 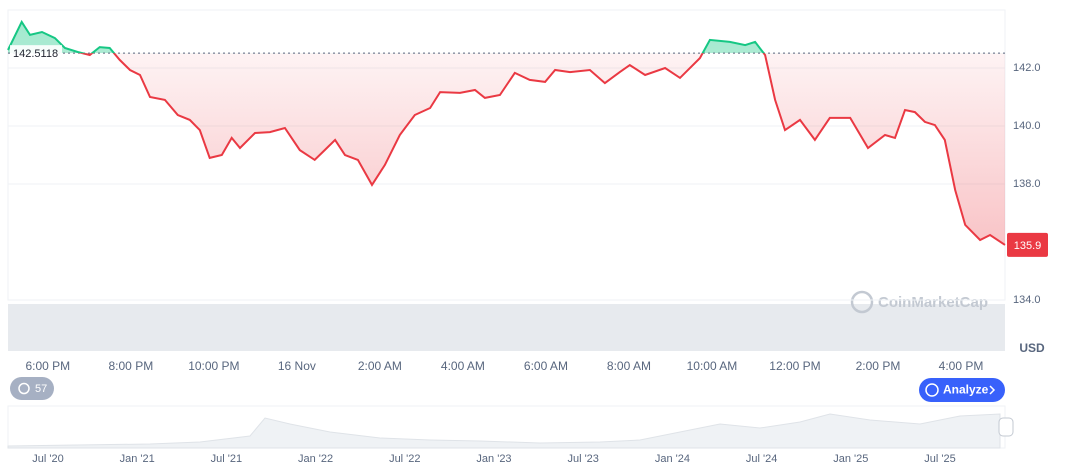 I want to click on history-count: 57, so click(x=41, y=389).